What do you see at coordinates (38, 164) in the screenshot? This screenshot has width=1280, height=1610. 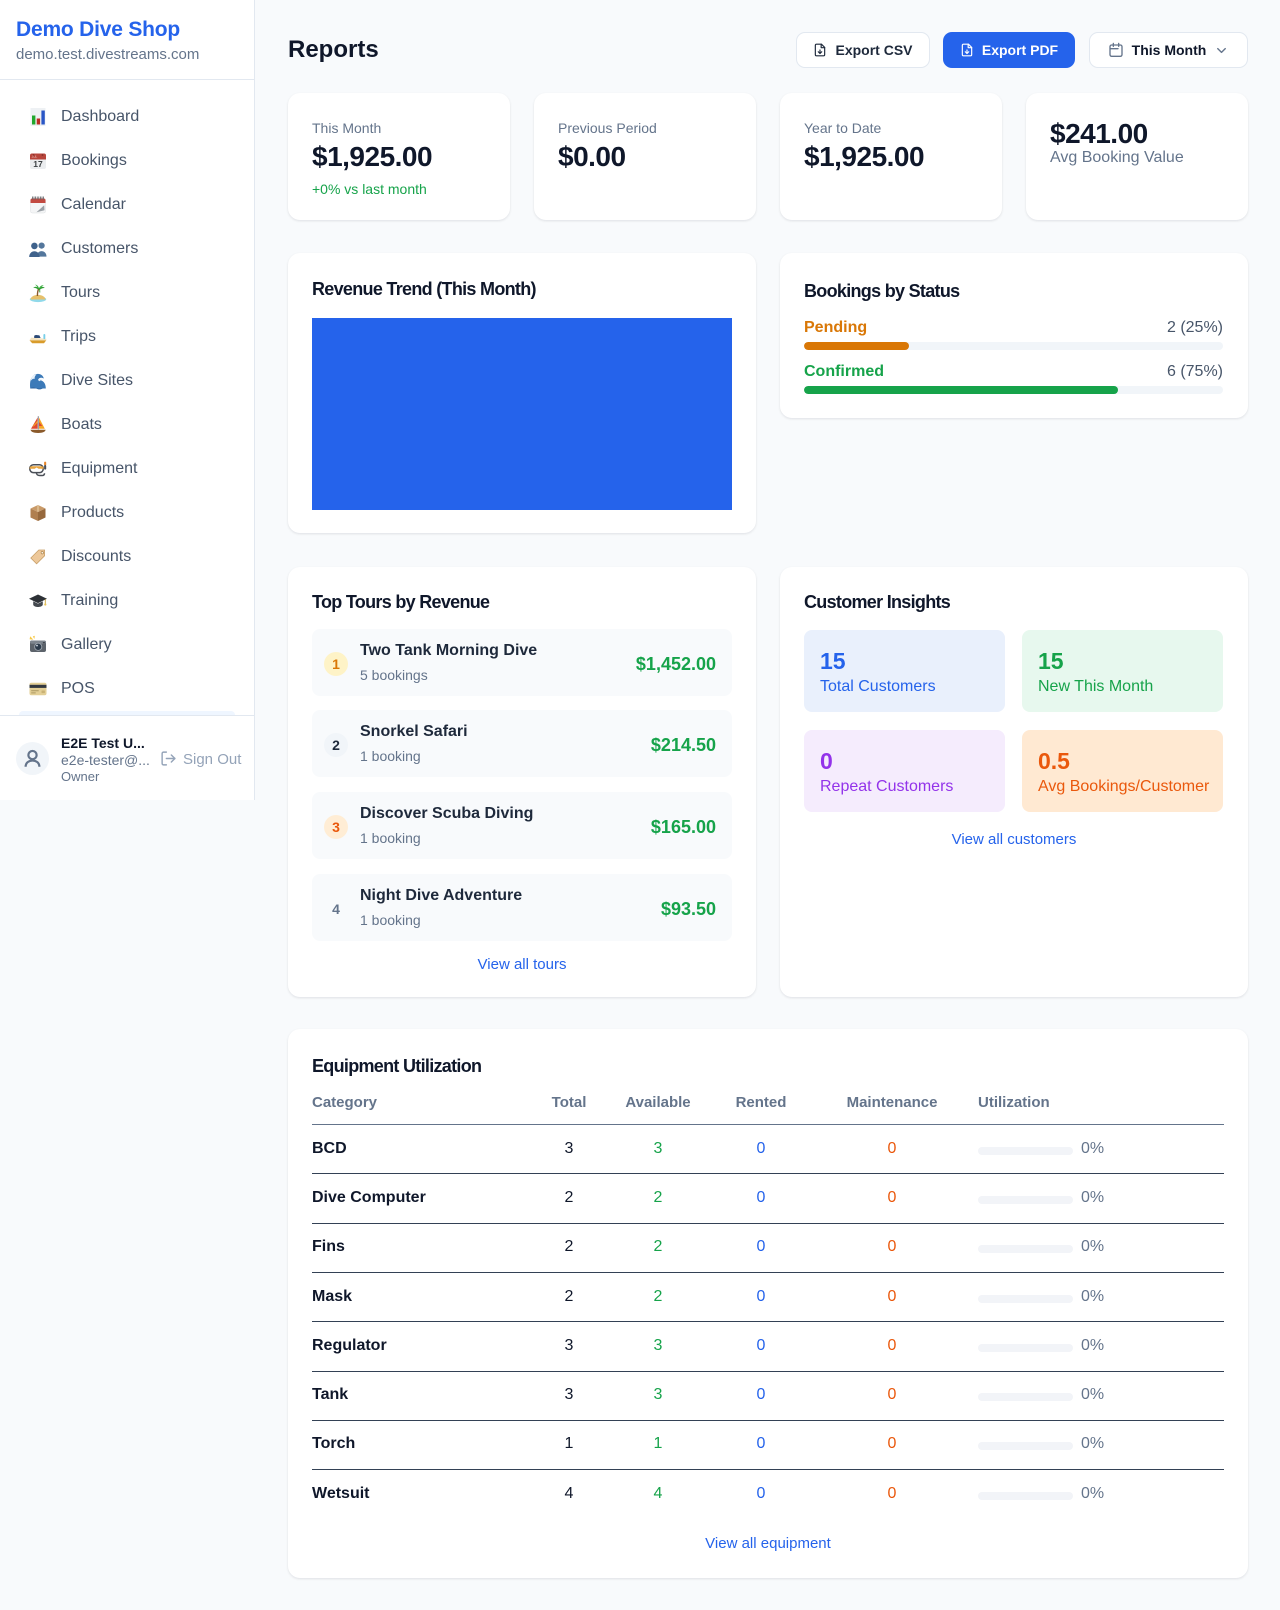 I see `svg-text: 17` at bounding box center [38, 164].